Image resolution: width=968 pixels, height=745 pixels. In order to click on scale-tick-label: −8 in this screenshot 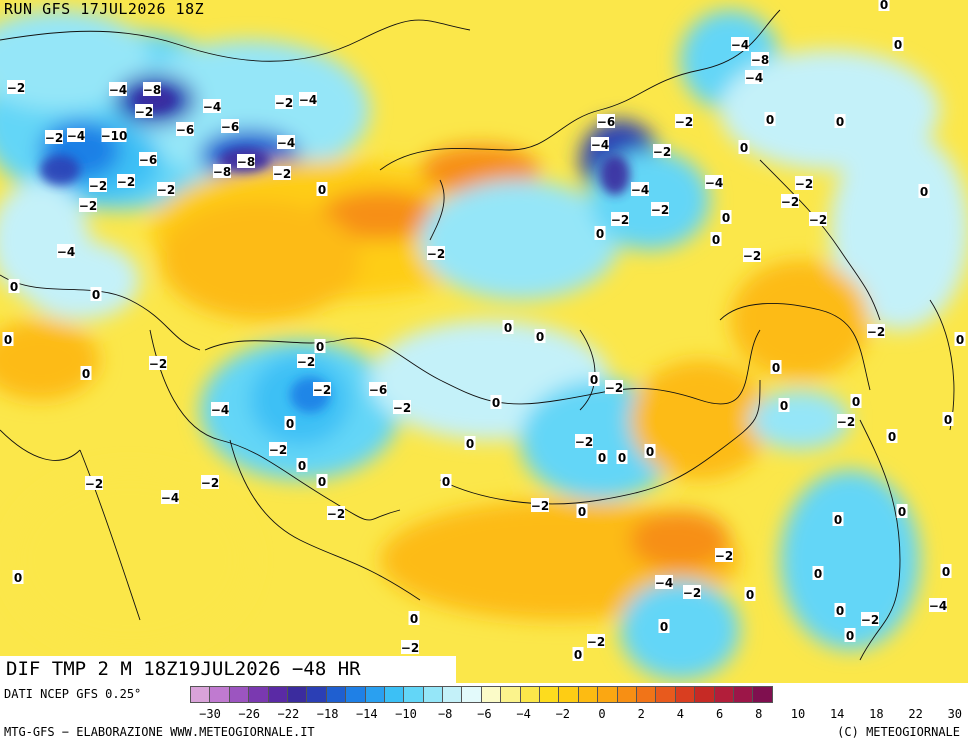, I will do `click(445, 714)`.